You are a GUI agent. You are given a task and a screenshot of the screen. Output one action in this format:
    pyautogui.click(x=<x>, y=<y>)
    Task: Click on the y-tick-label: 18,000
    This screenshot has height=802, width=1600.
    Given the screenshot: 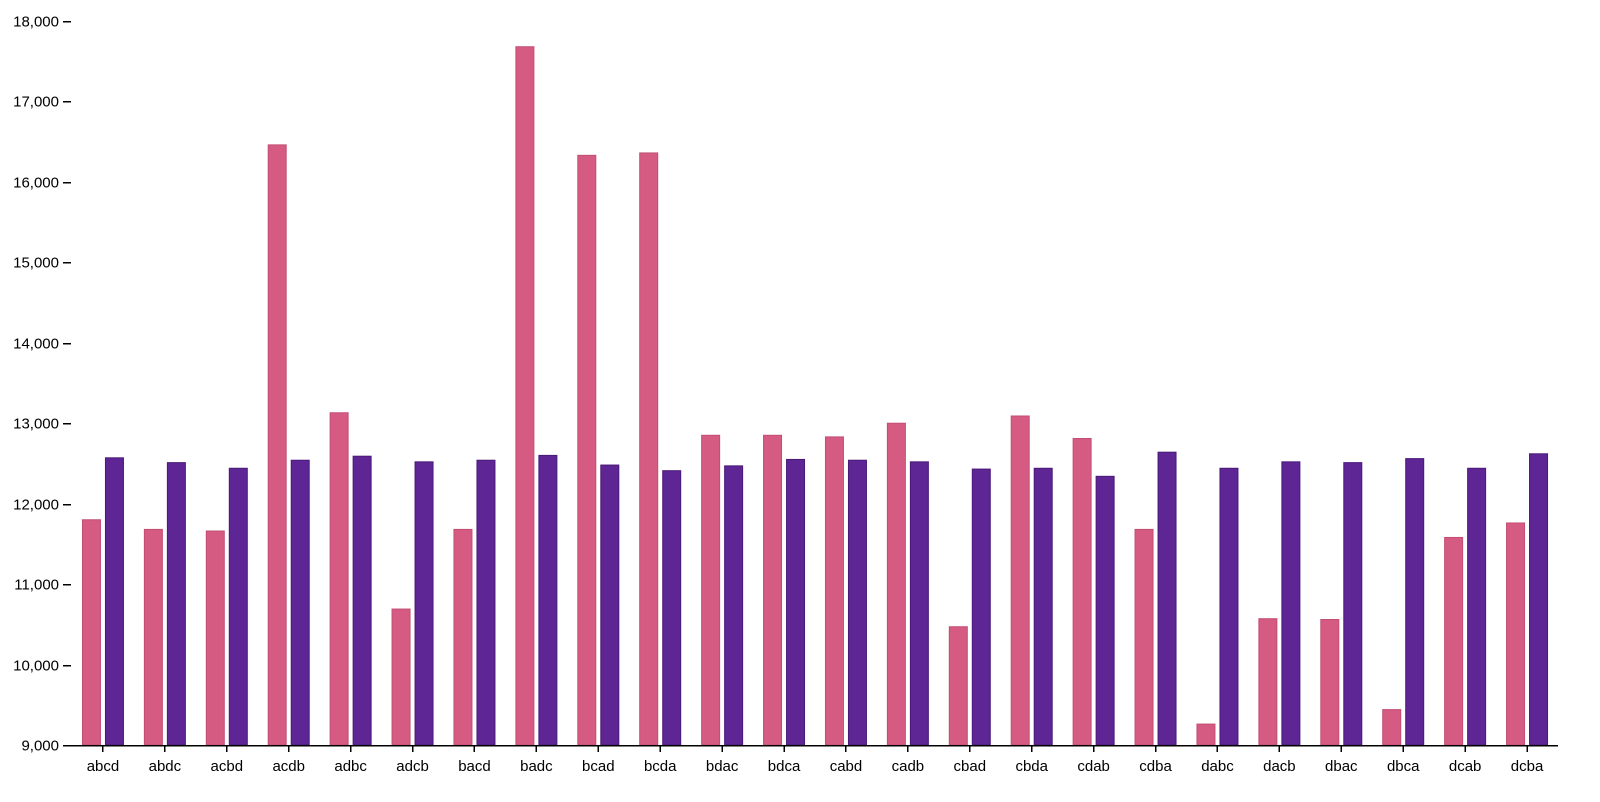 What is the action you would take?
    pyautogui.click(x=36, y=22)
    